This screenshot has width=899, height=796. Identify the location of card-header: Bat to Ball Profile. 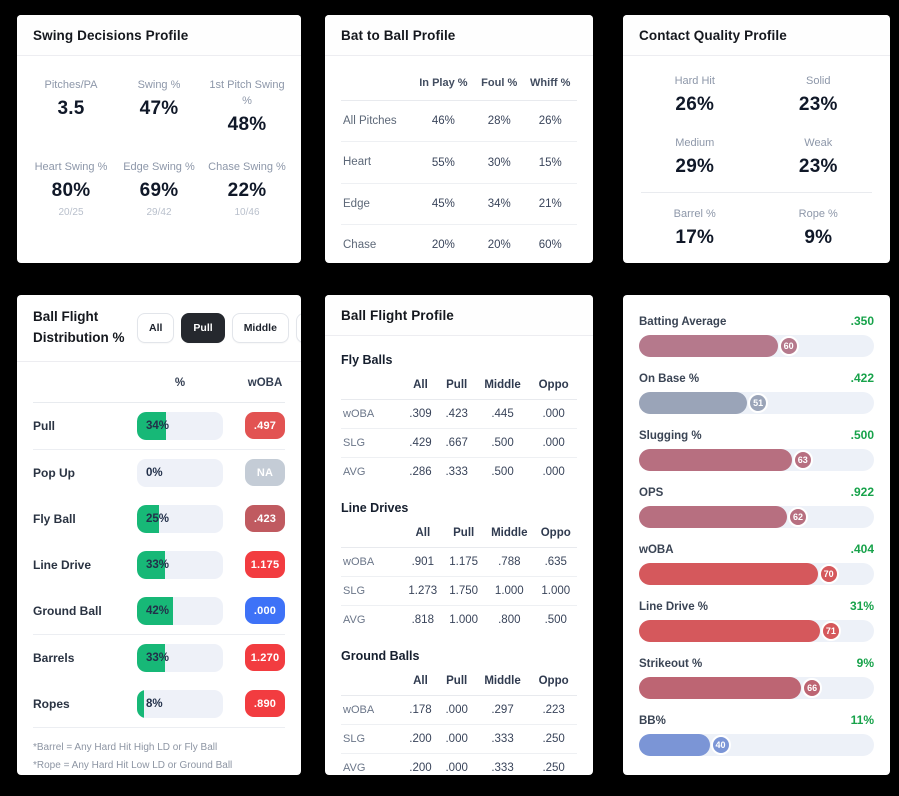
(459, 35).